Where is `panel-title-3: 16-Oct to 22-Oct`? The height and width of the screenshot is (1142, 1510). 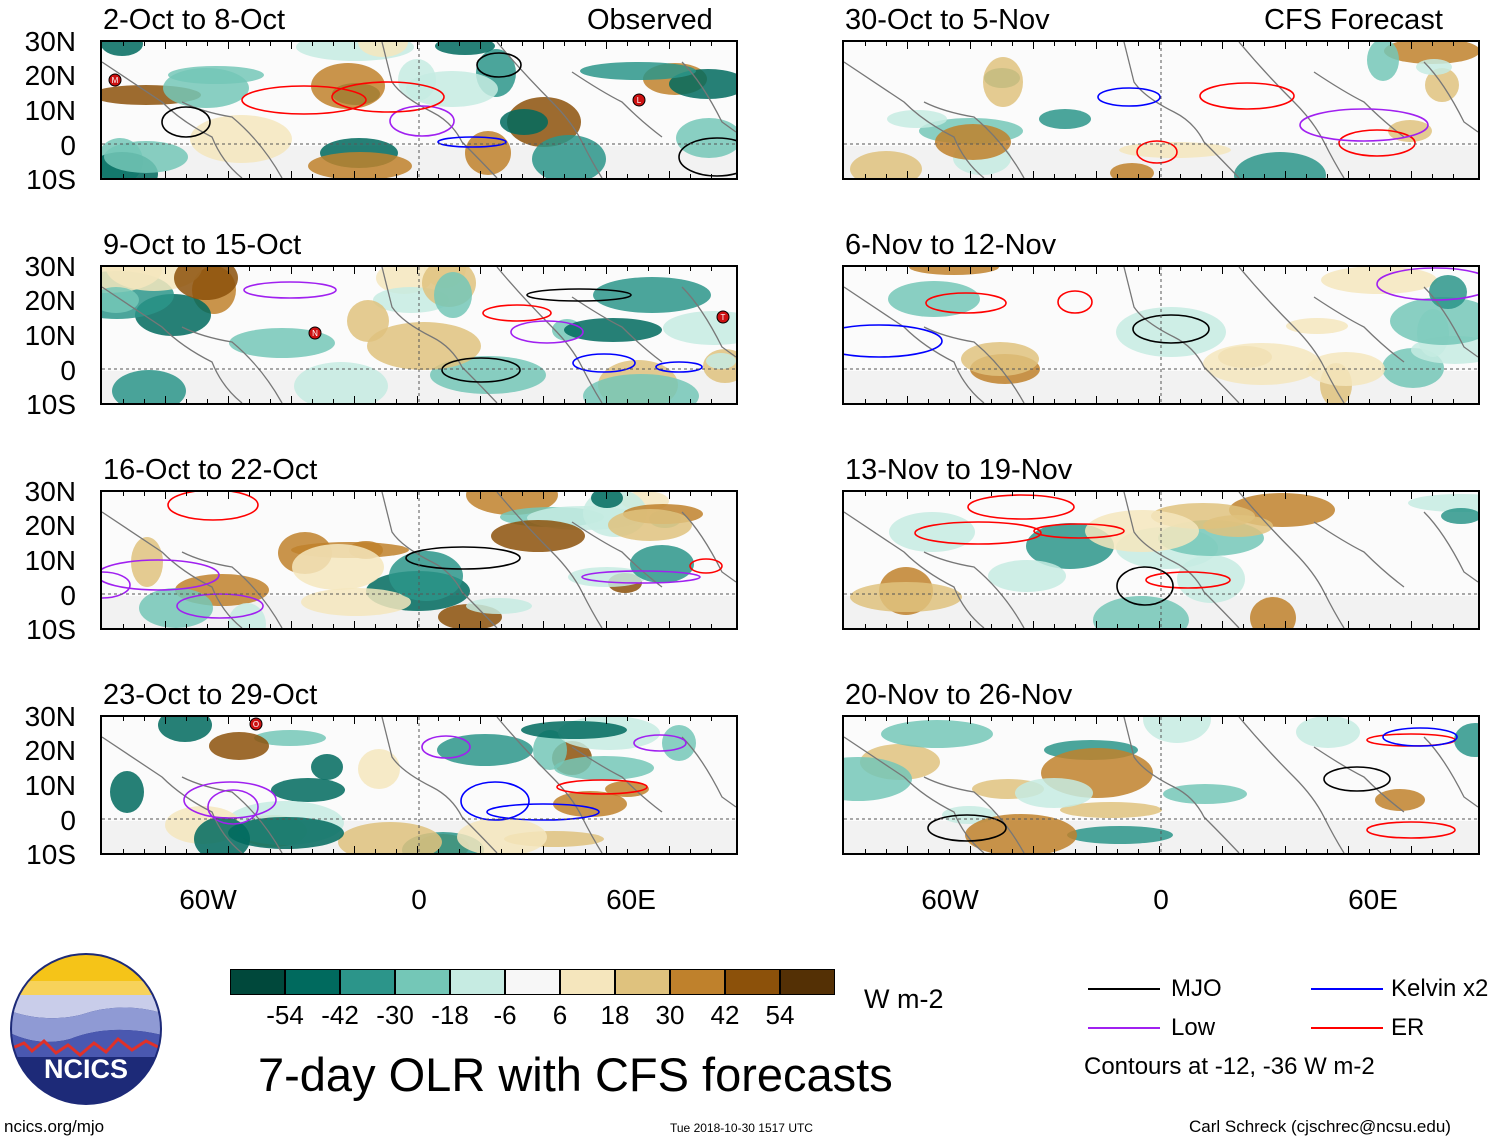
panel-title-3: 16-Oct to 22-Oct is located at coordinates (210, 470).